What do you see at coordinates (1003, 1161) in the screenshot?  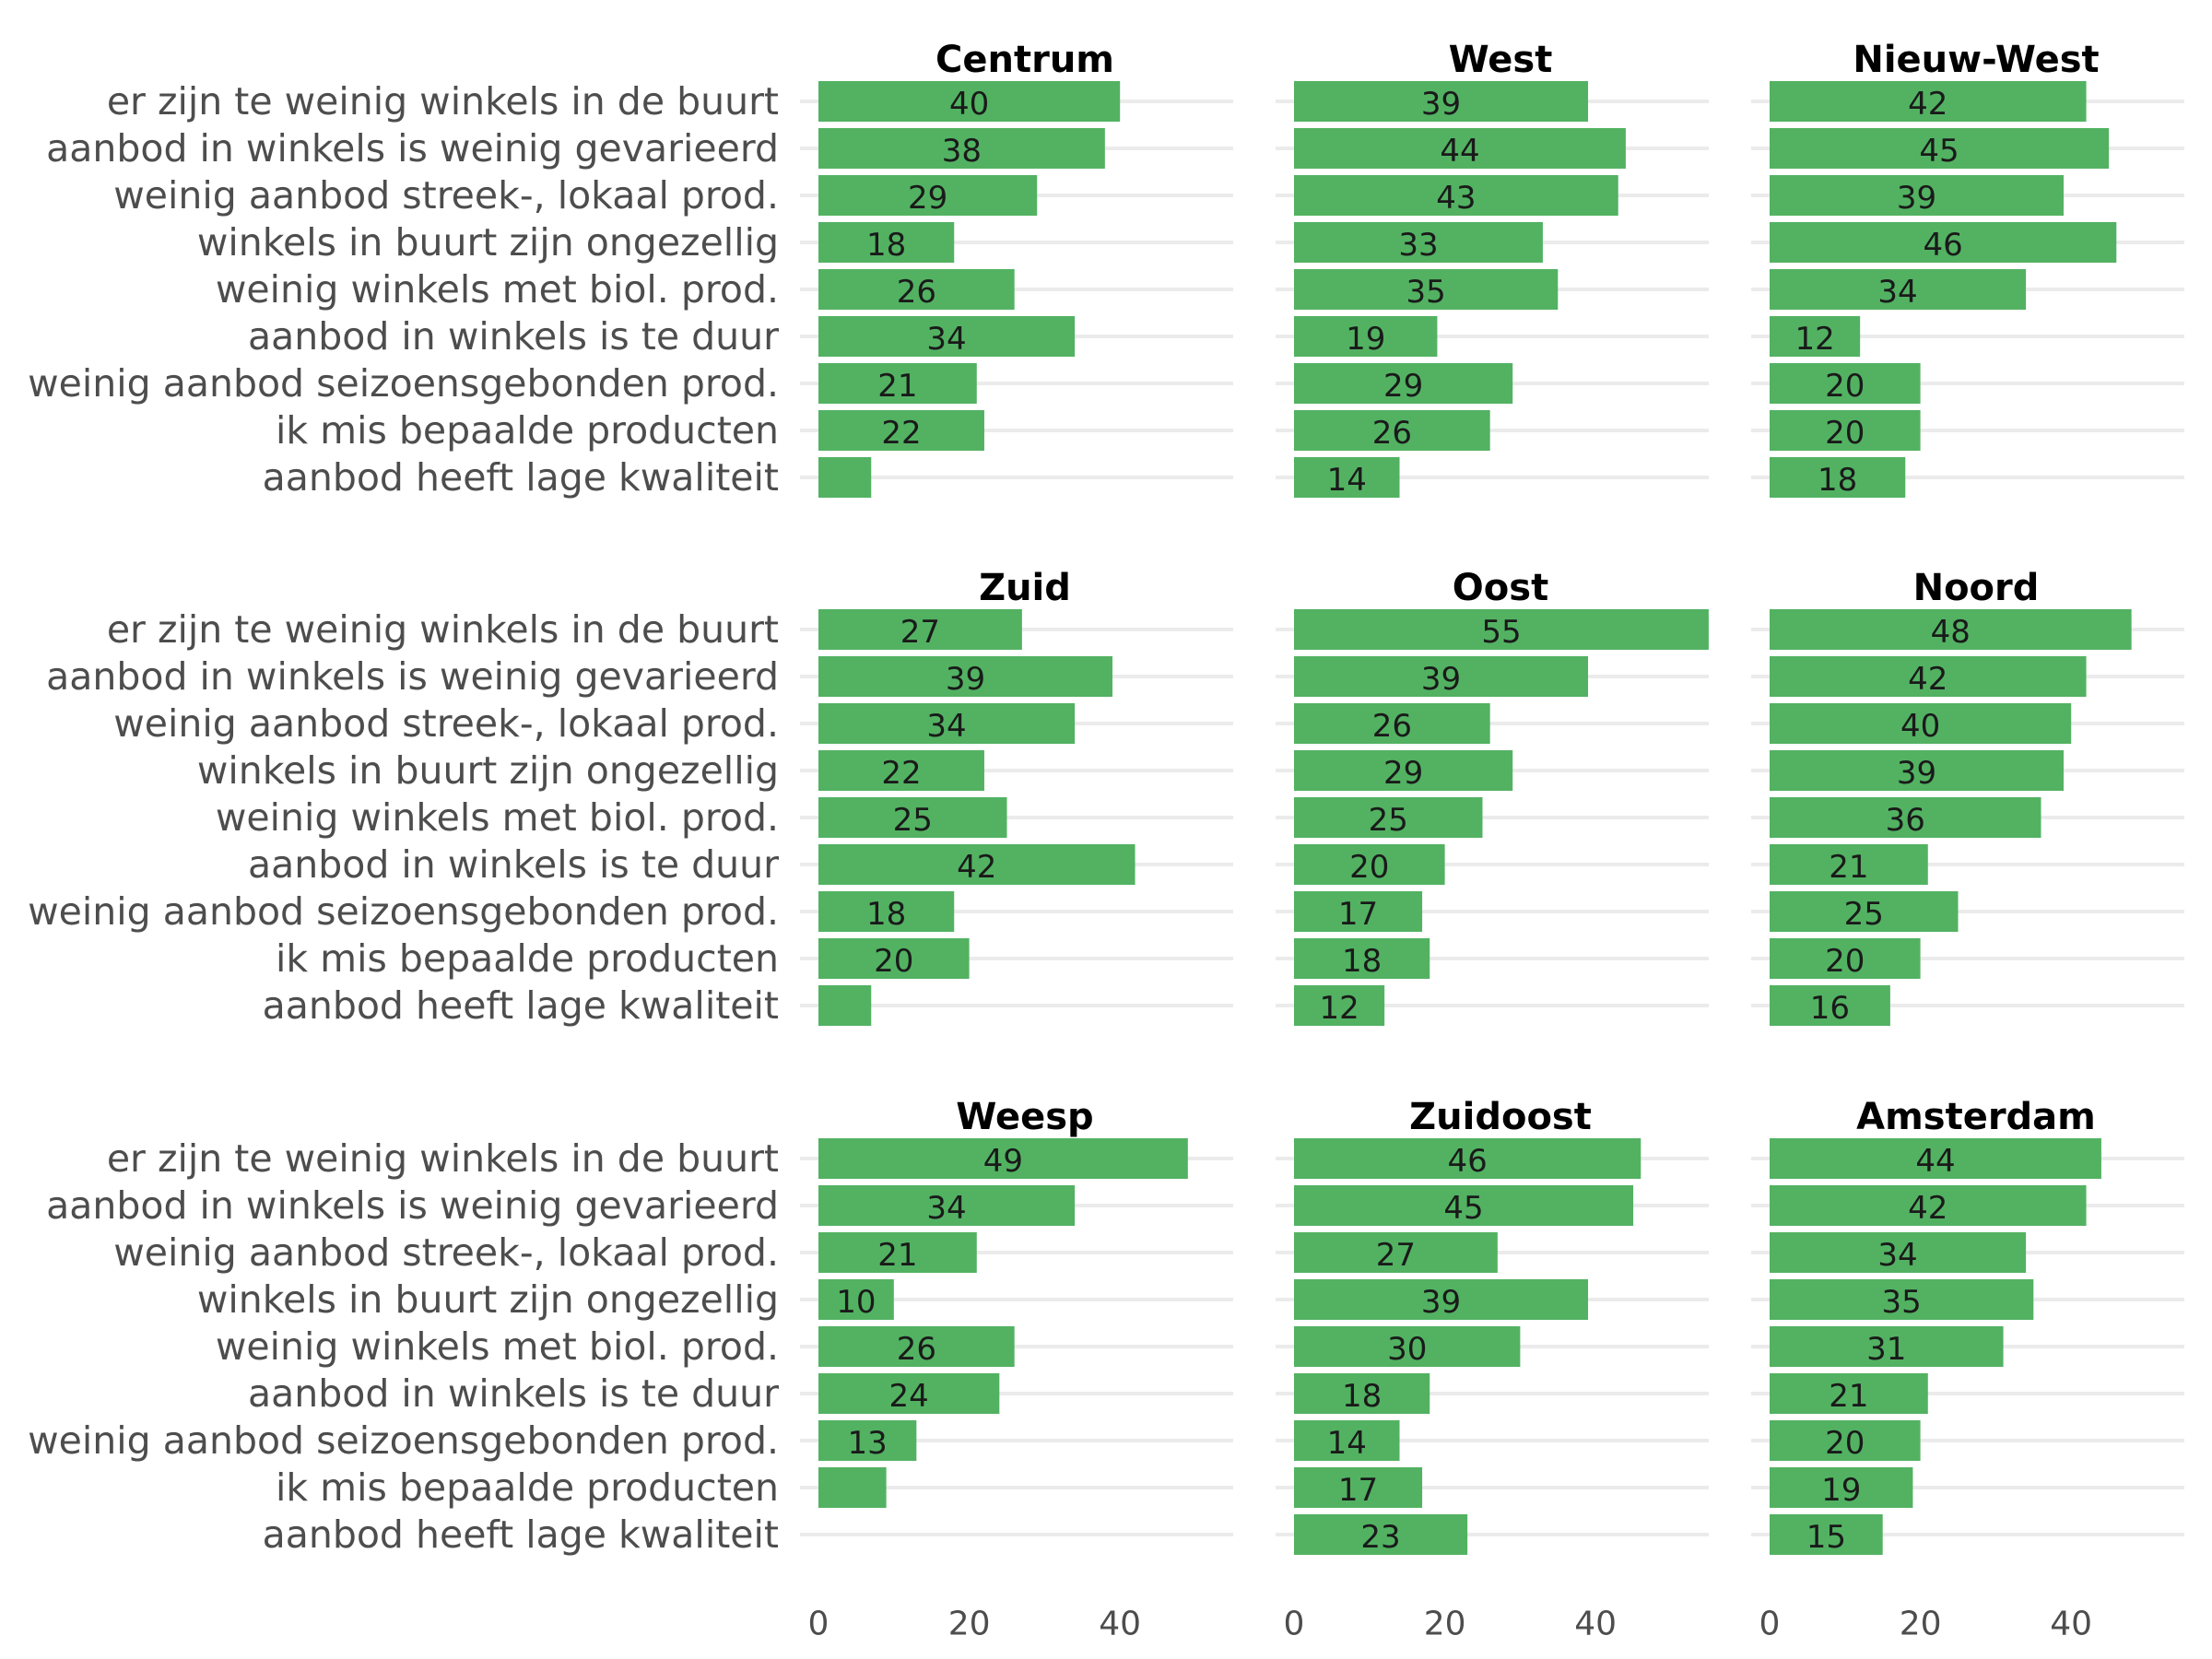 I see `bar-value-label: 49` at bounding box center [1003, 1161].